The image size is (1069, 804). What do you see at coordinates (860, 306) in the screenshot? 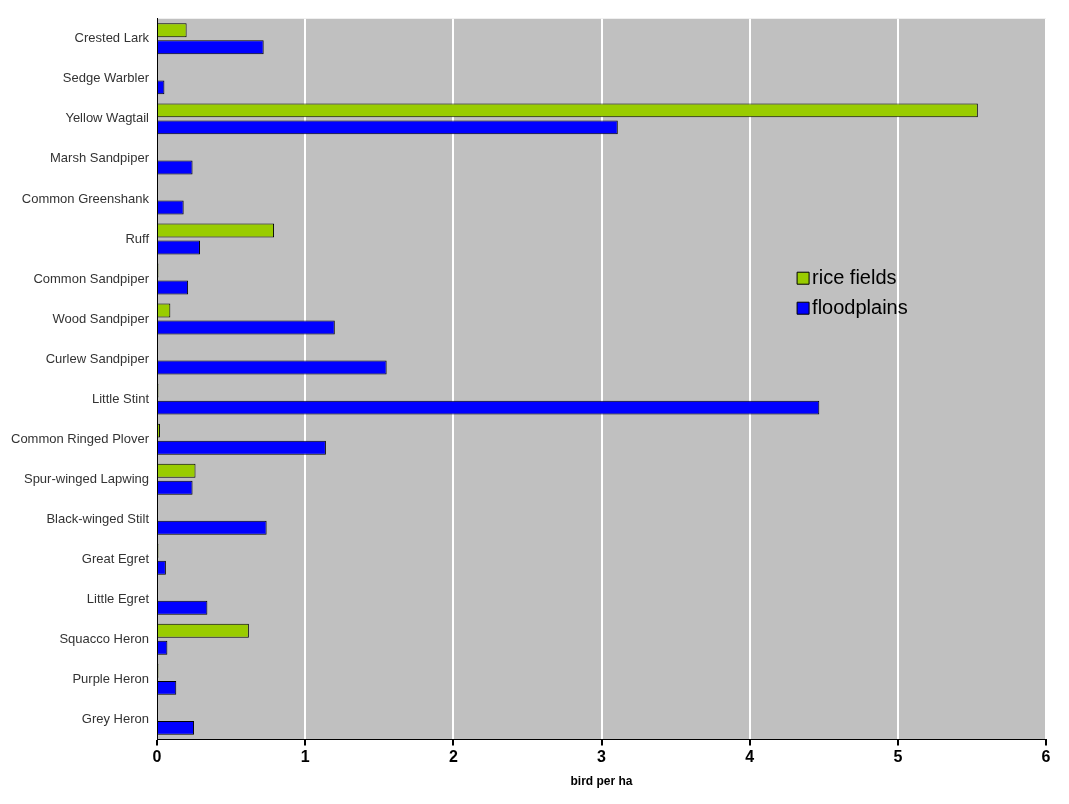
I see `legend-label: floodplains` at bounding box center [860, 306].